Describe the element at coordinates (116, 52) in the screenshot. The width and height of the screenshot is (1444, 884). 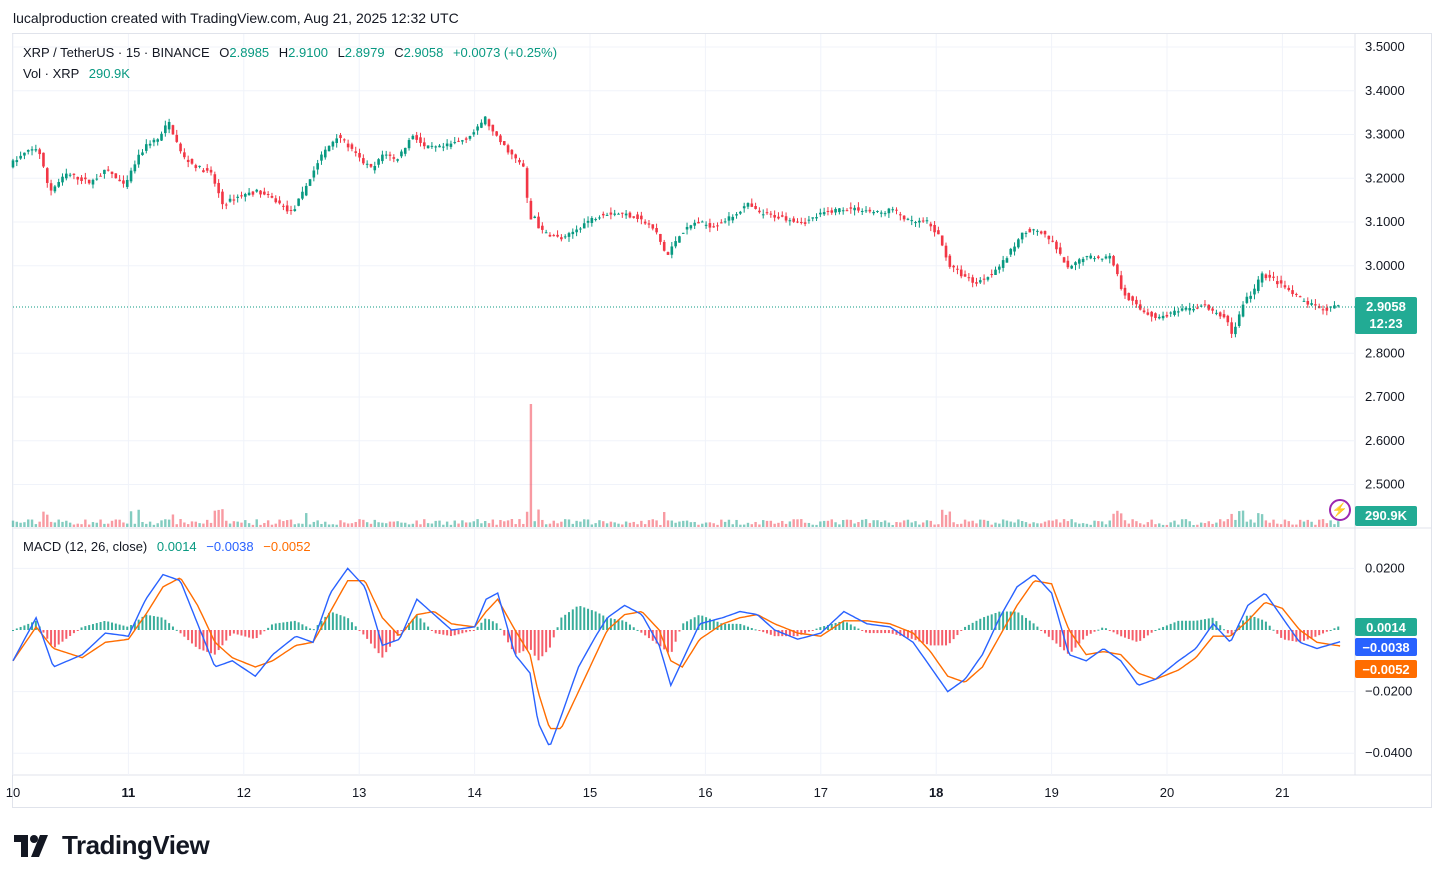
I see `symbol-label: XRP / TetherUS · 15 · BINANCE` at that location.